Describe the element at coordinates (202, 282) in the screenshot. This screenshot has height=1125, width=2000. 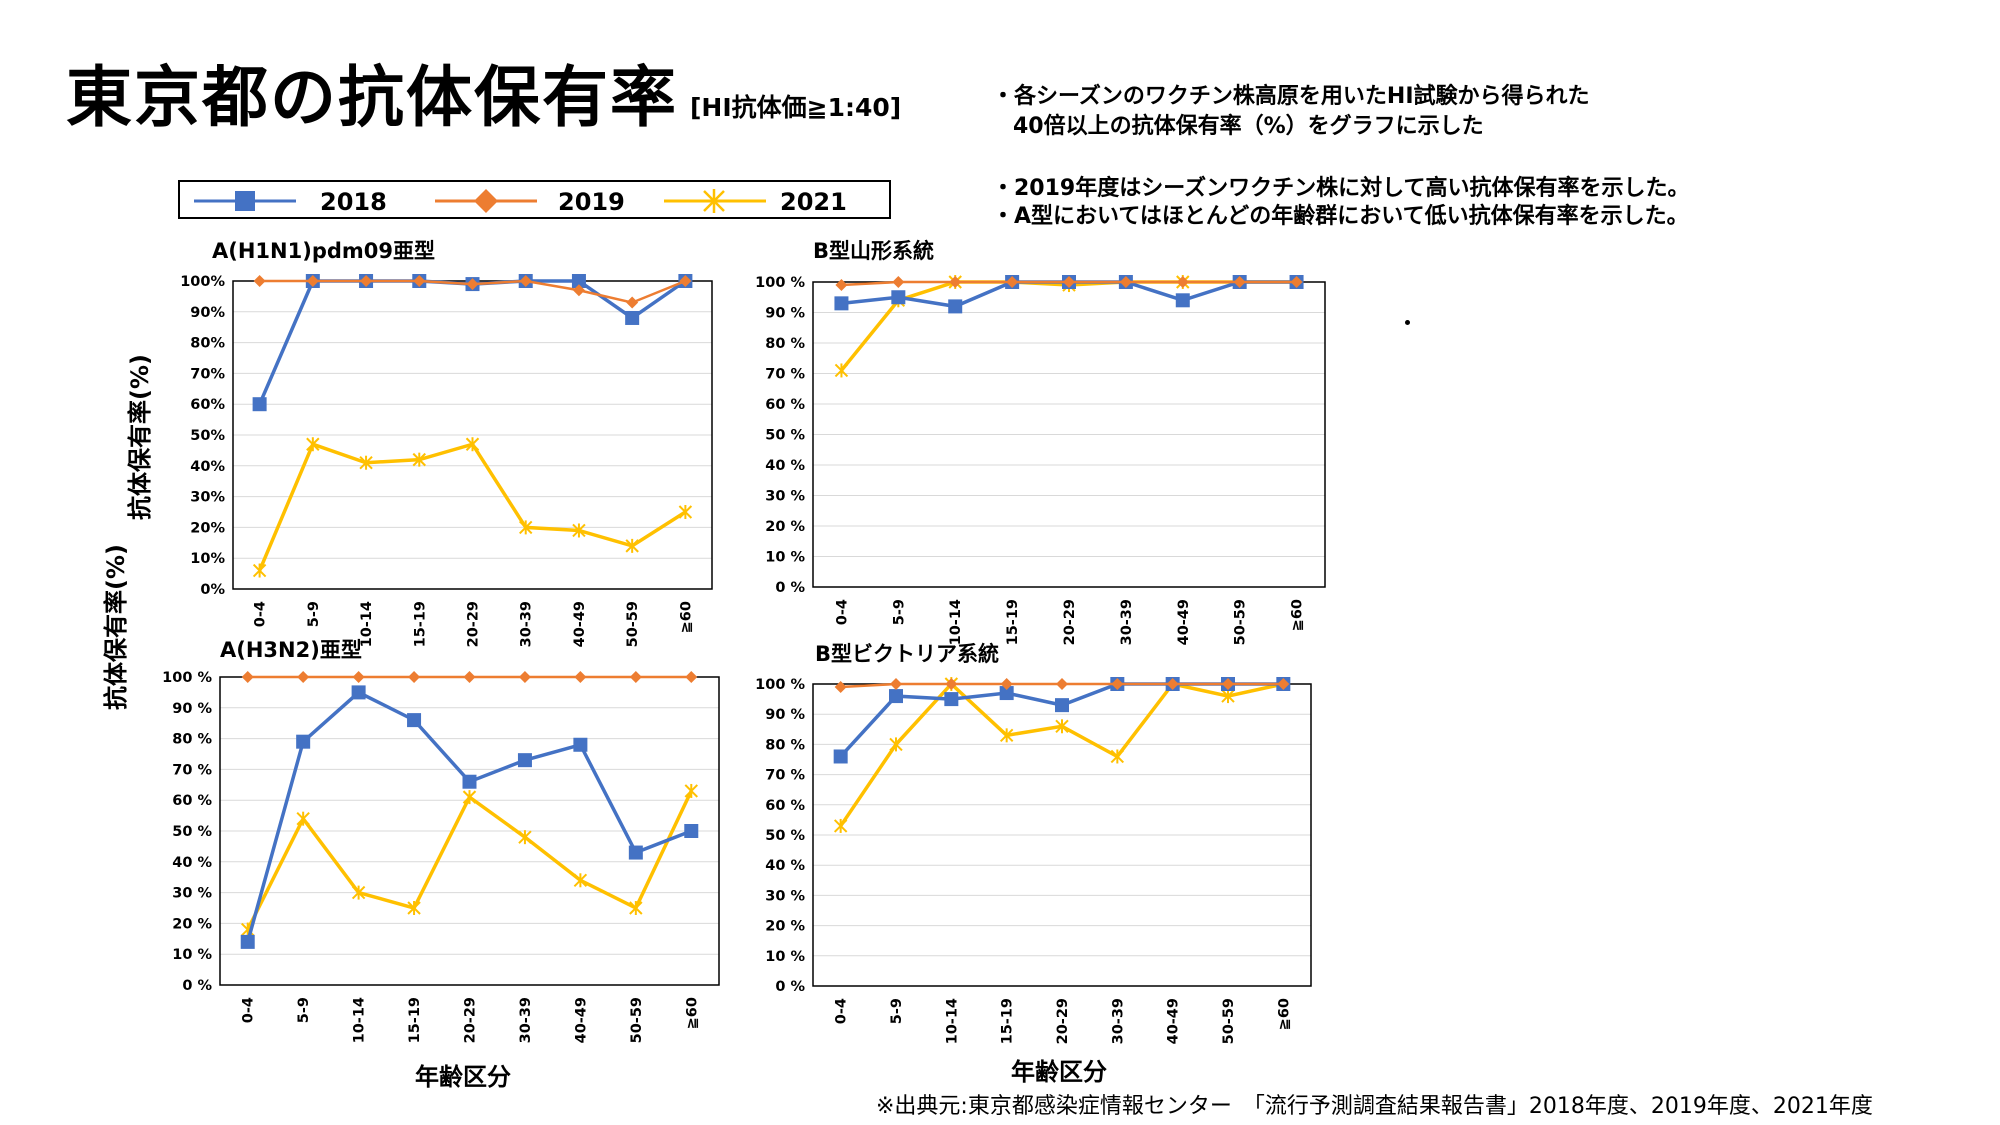
I see `y-tick-label: 100%` at that location.